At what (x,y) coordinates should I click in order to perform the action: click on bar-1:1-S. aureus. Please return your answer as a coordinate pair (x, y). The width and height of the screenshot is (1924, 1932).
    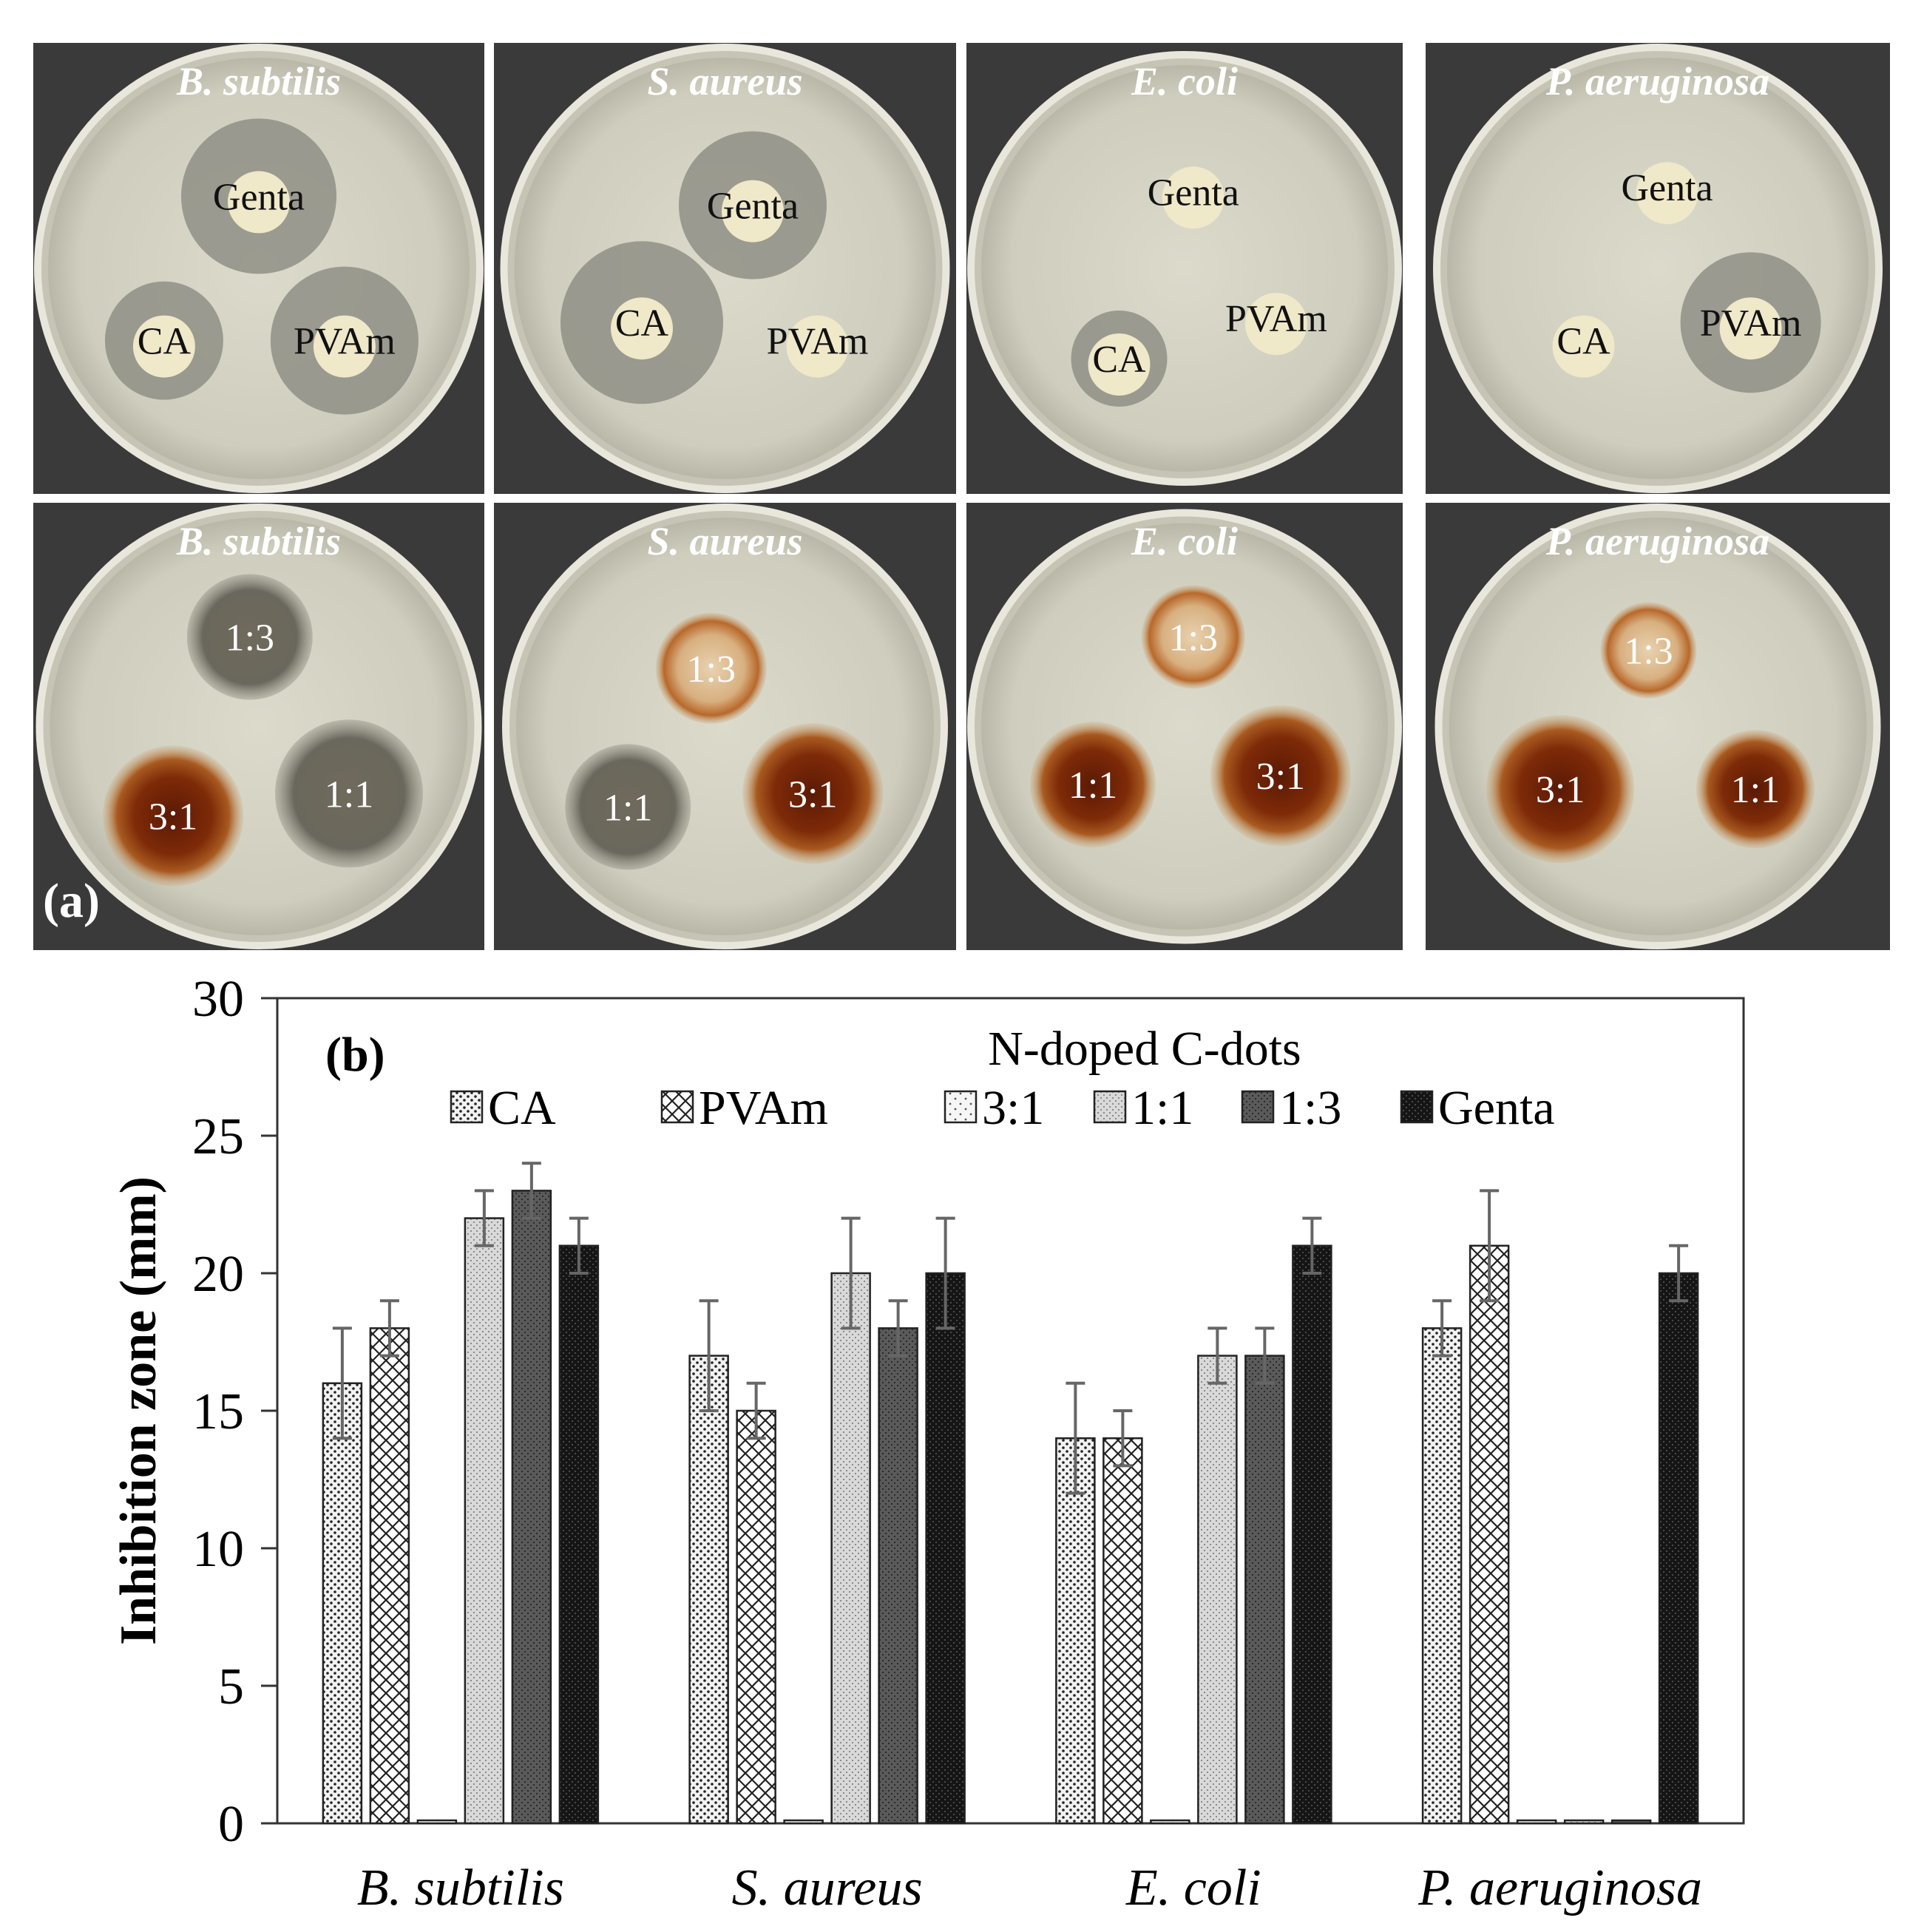
    Looking at the image, I should click on (850, 1548).